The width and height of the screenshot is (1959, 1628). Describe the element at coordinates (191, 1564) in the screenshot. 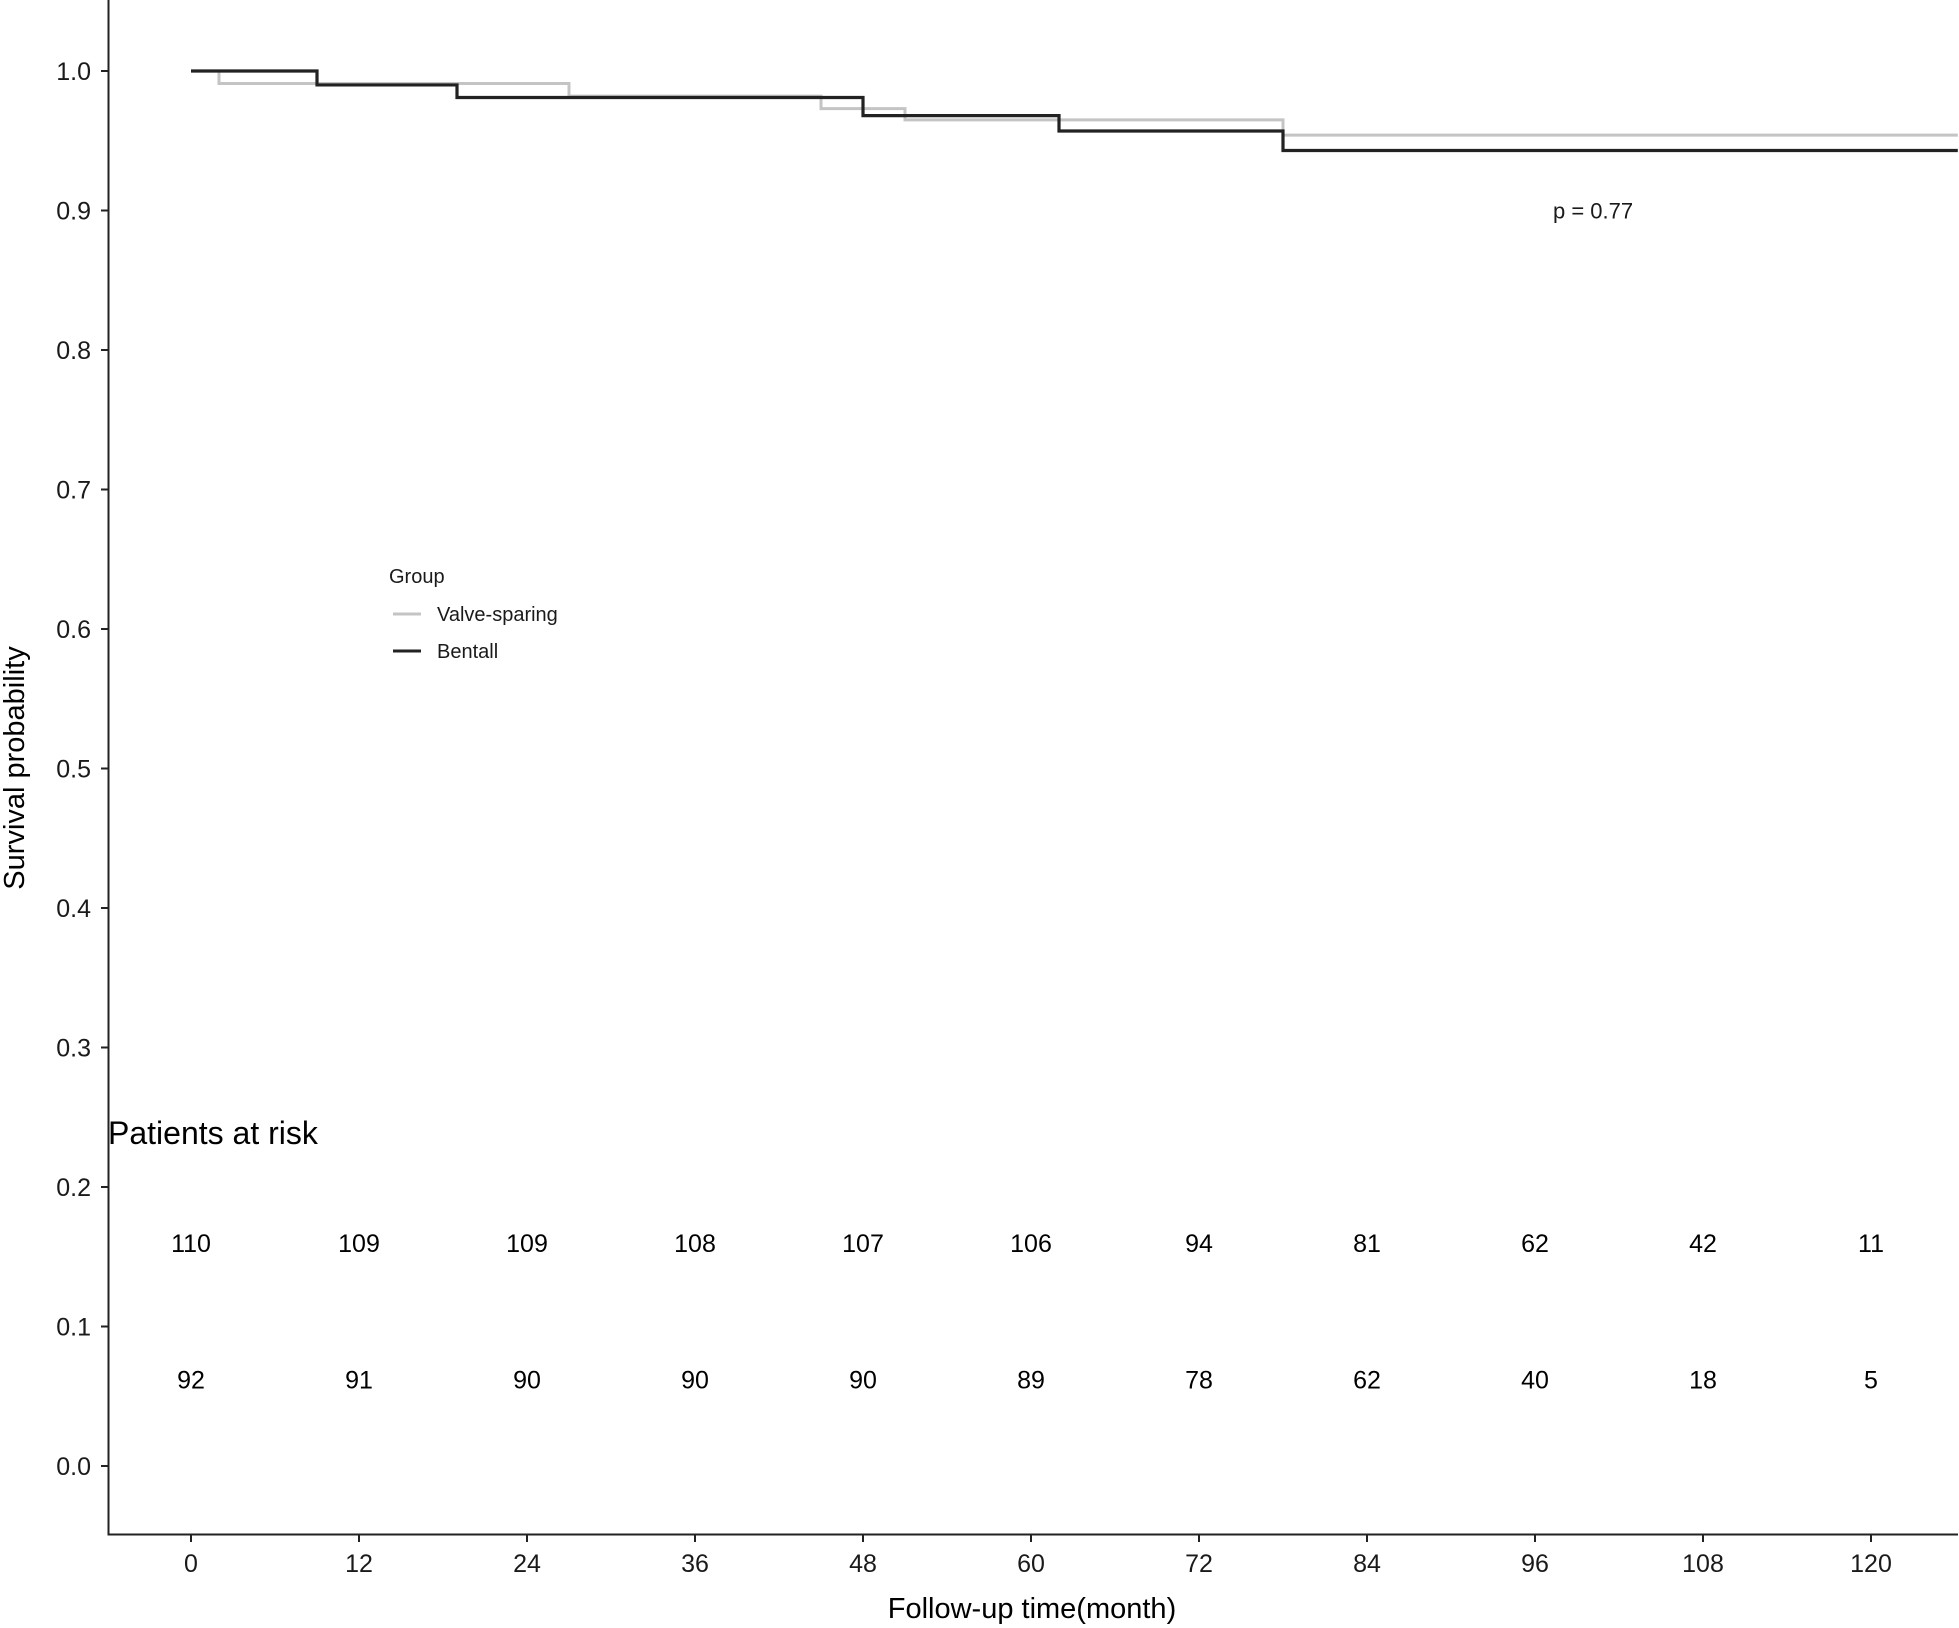

I see `x-tick-label: 0` at that location.